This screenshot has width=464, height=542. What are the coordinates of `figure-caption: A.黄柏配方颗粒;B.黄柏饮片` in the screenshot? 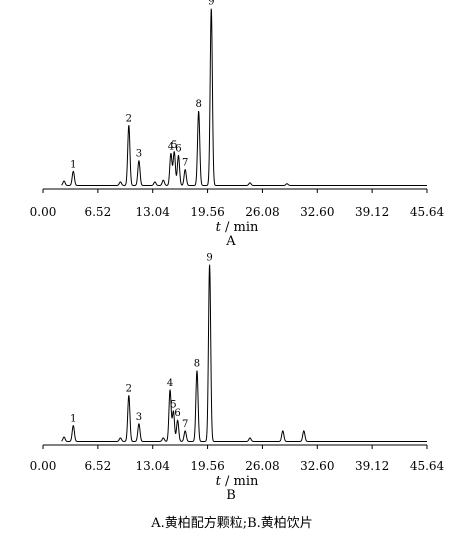 It's located at (232, 523).